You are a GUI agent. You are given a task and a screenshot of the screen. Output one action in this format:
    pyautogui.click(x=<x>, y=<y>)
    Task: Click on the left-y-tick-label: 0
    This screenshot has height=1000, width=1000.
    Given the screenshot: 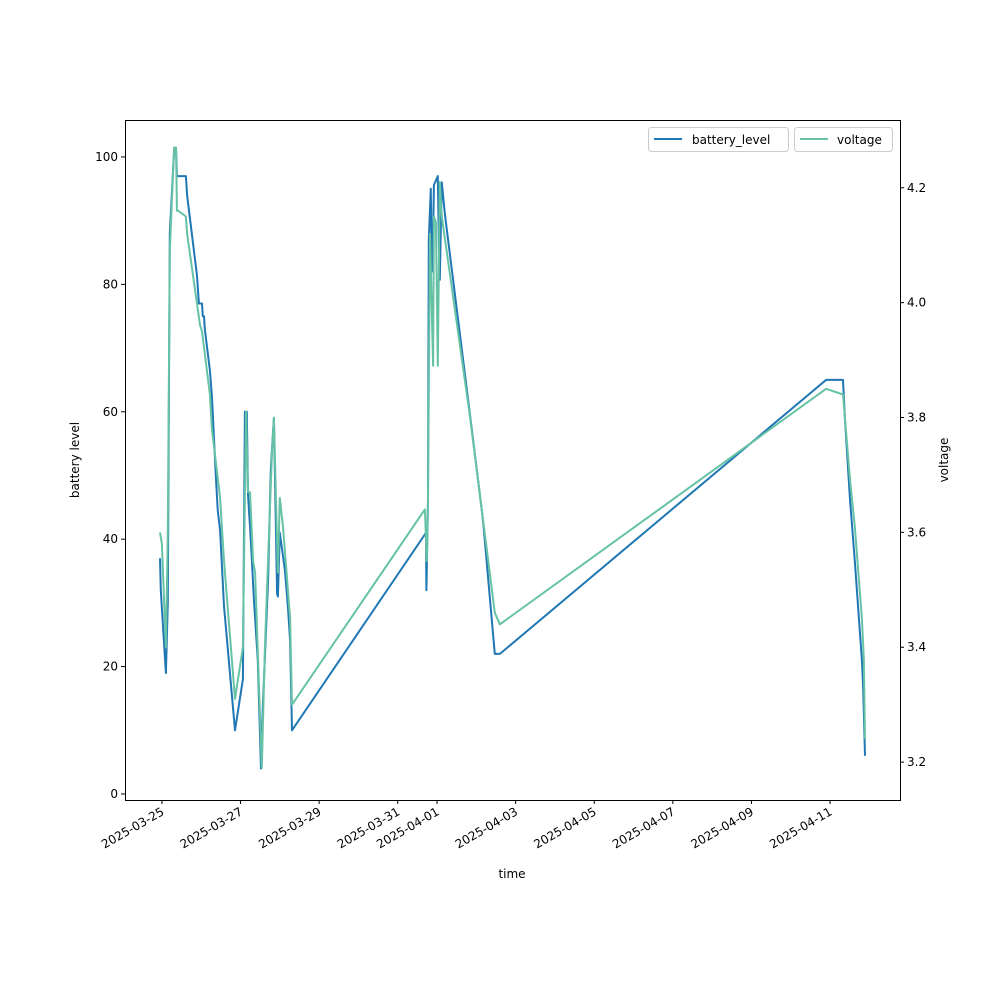 What is the action you would take?
    pyautogui.click(x=114, y=794)
    